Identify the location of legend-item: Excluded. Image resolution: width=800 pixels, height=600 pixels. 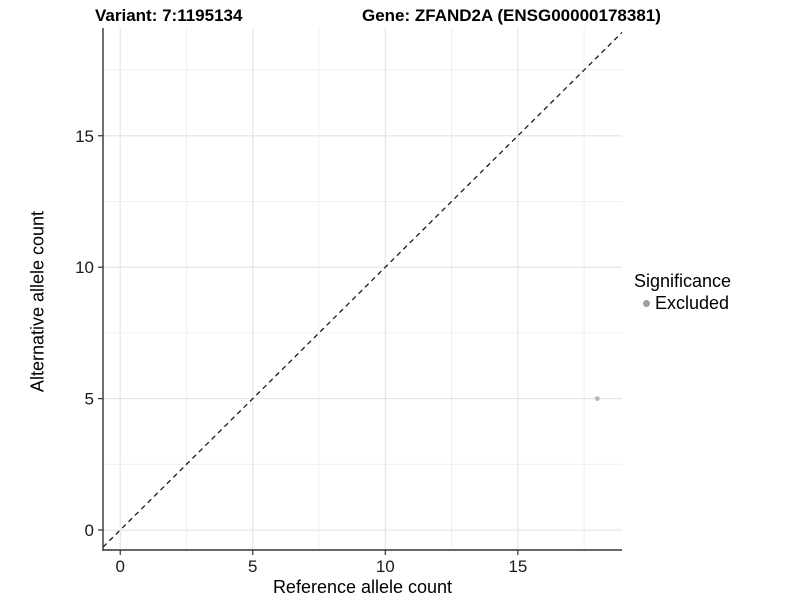
(682, 303).